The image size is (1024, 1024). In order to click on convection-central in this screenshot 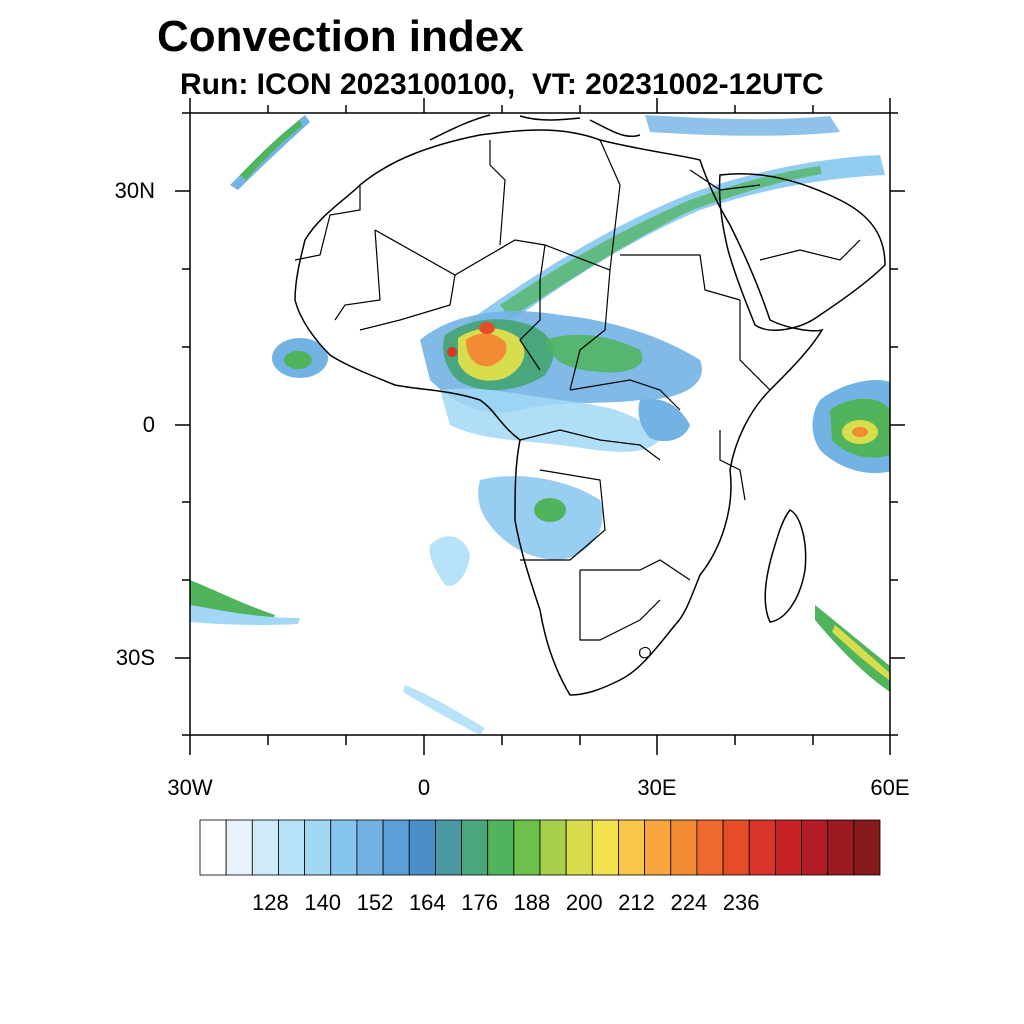, I will do `click(550, 420)`.